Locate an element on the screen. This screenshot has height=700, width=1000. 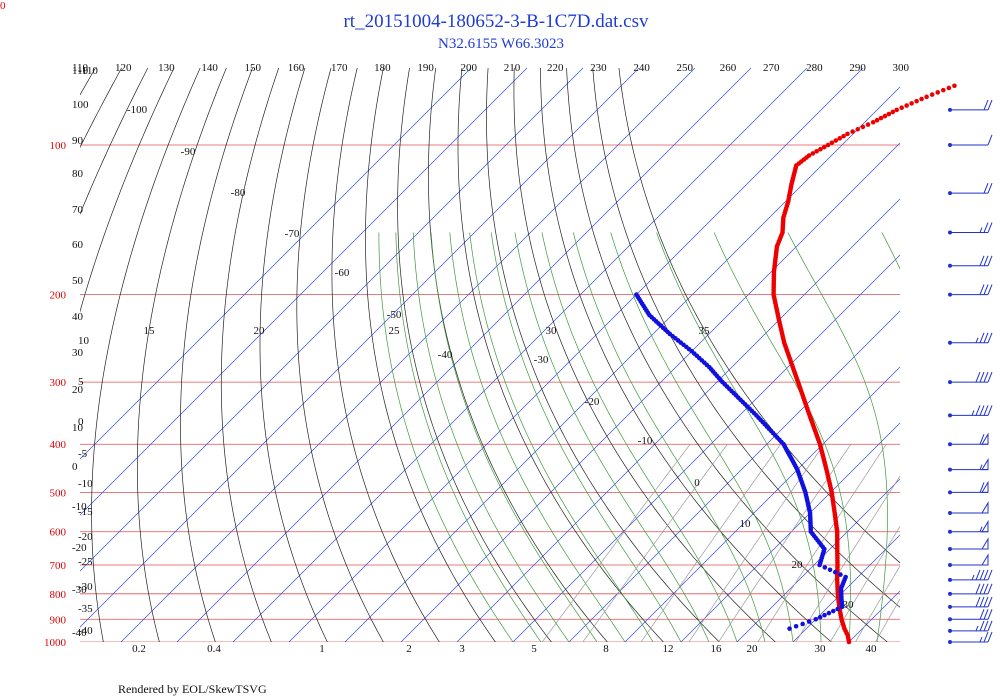
left-scale-label: 20 is located at coordinates (78, 390).